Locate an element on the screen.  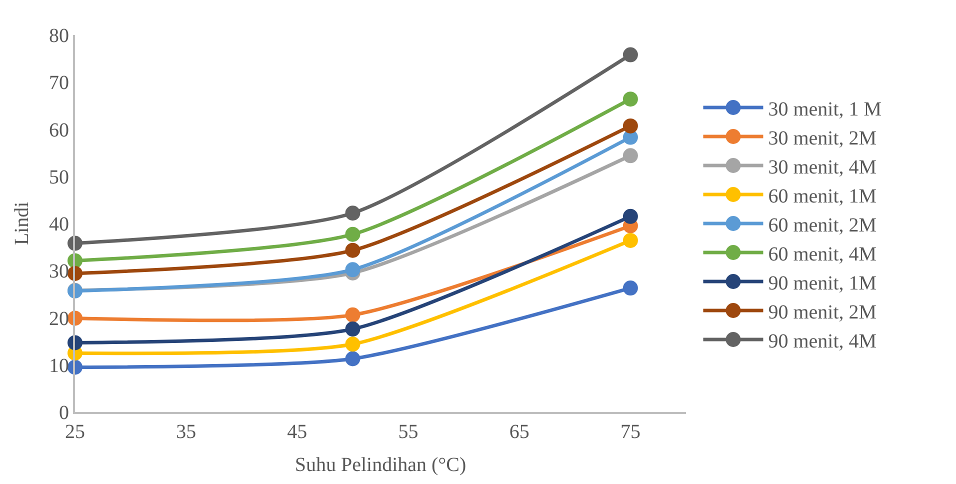
legend-label: 60 menit, 4M is located at coordinates (822, 254).